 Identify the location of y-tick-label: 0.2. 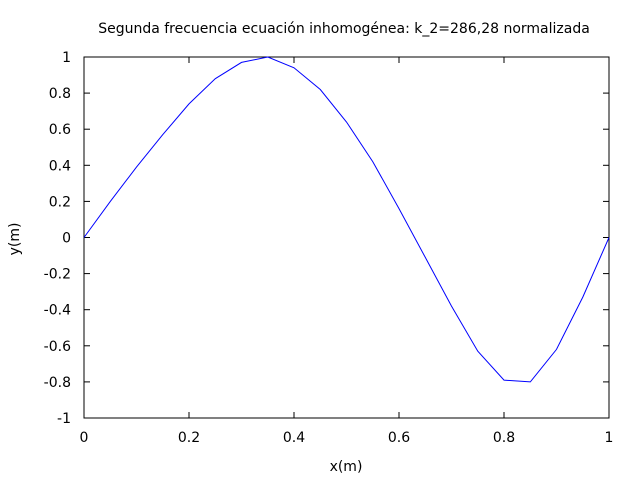
(60, 202).